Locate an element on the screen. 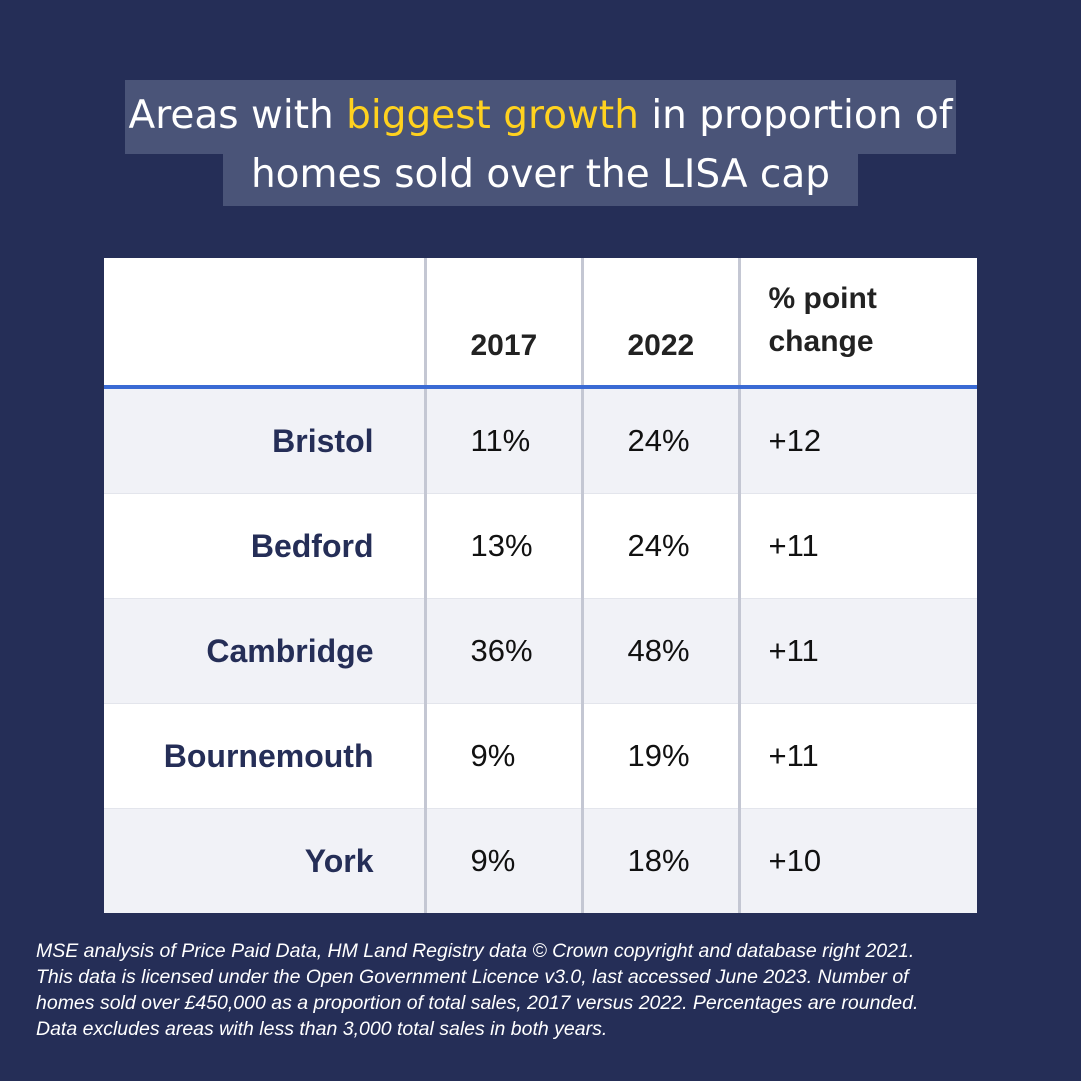 This screenshot has width=1081, height=1081. table-row: Cambridge 36% 48% +11 is located at coordinates (540, 651).